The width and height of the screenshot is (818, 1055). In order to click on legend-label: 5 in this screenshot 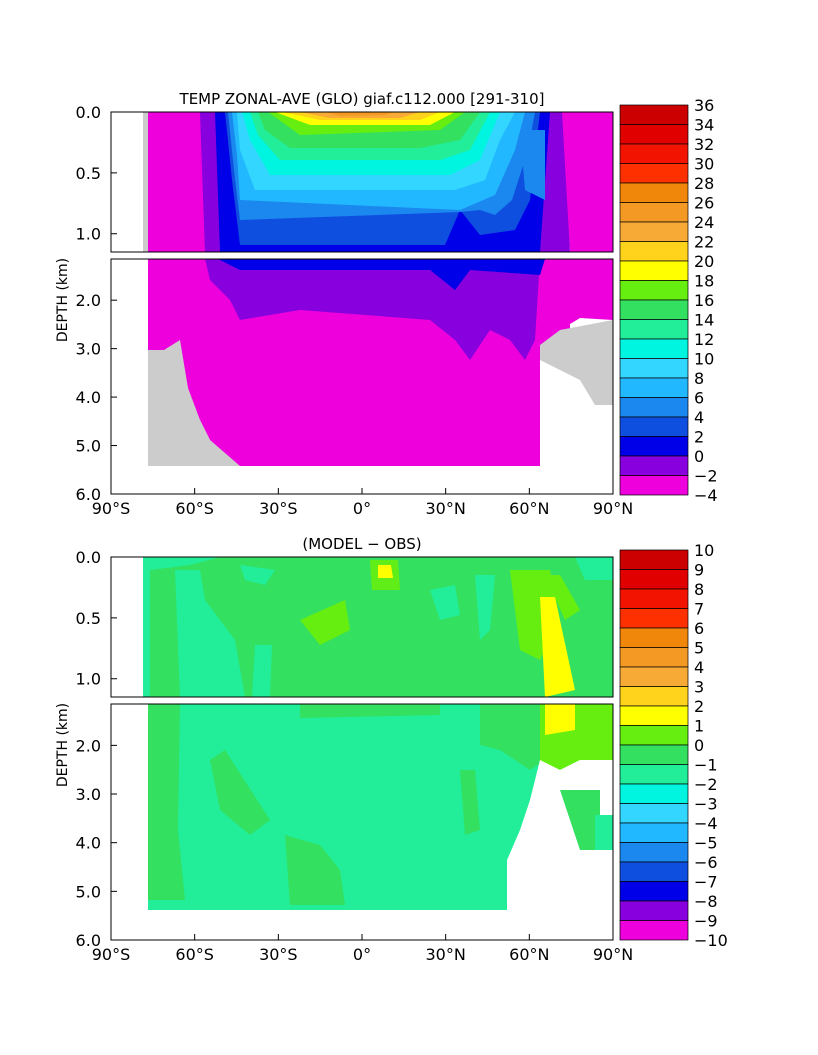, I will do `click(699, 648)`.